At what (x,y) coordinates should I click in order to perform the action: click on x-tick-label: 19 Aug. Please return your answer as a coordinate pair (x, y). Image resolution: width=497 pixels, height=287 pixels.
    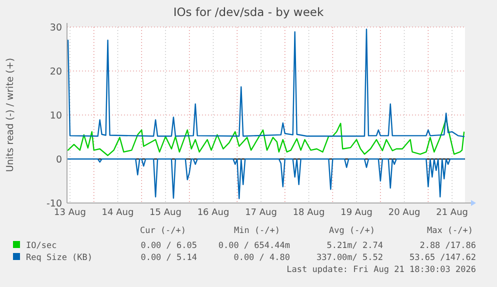
    Looking at the image, I should click on (356, 213).